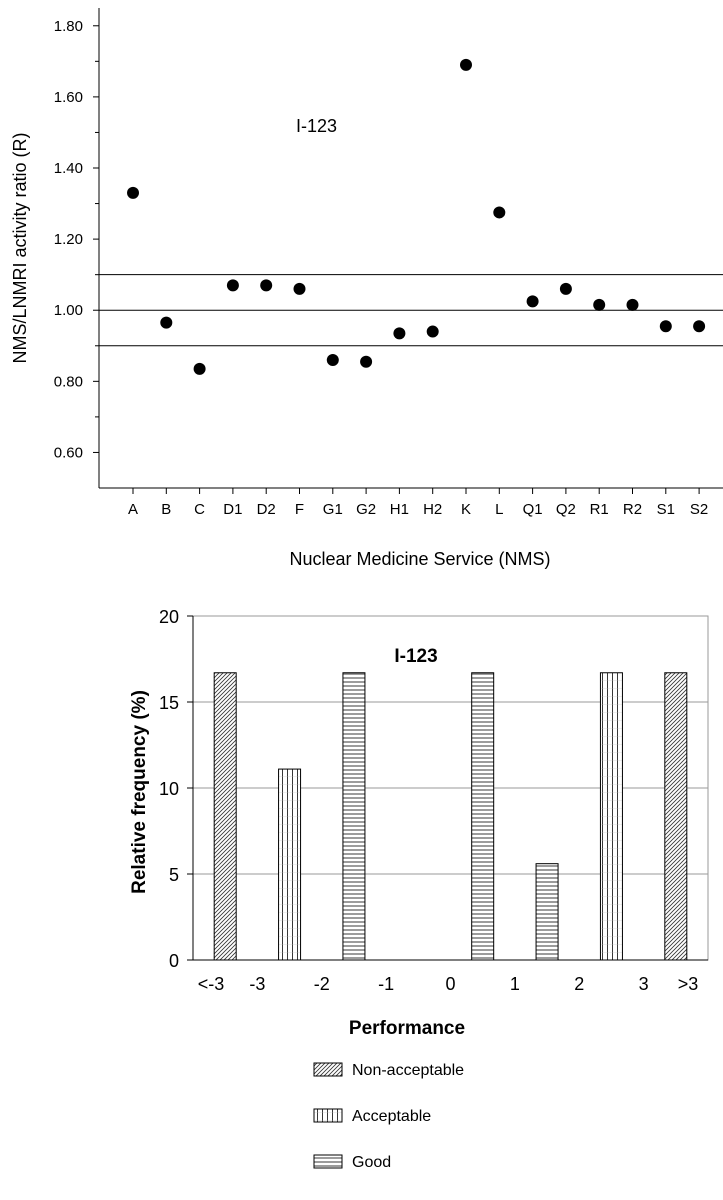  What do you see at coordinates (169, 617) in the screenshot?
I see `y-tick-label: 20` at bounding box center [169, 617].